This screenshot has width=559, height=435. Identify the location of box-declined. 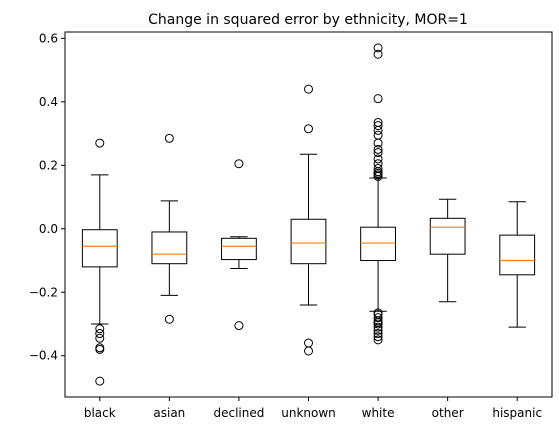
(239, 245).